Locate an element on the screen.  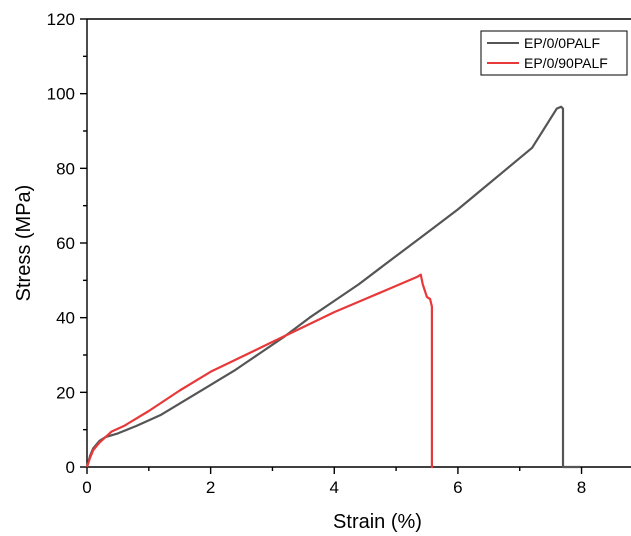
x-tick-label: 4 is located at coordinates (334, 487).